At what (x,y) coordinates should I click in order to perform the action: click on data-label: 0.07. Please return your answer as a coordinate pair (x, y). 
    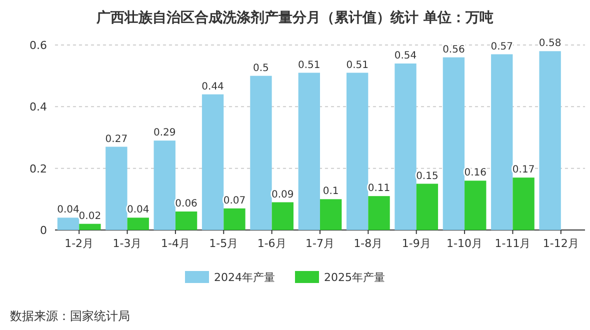
    Looking at the image, I should click on (234, 200).